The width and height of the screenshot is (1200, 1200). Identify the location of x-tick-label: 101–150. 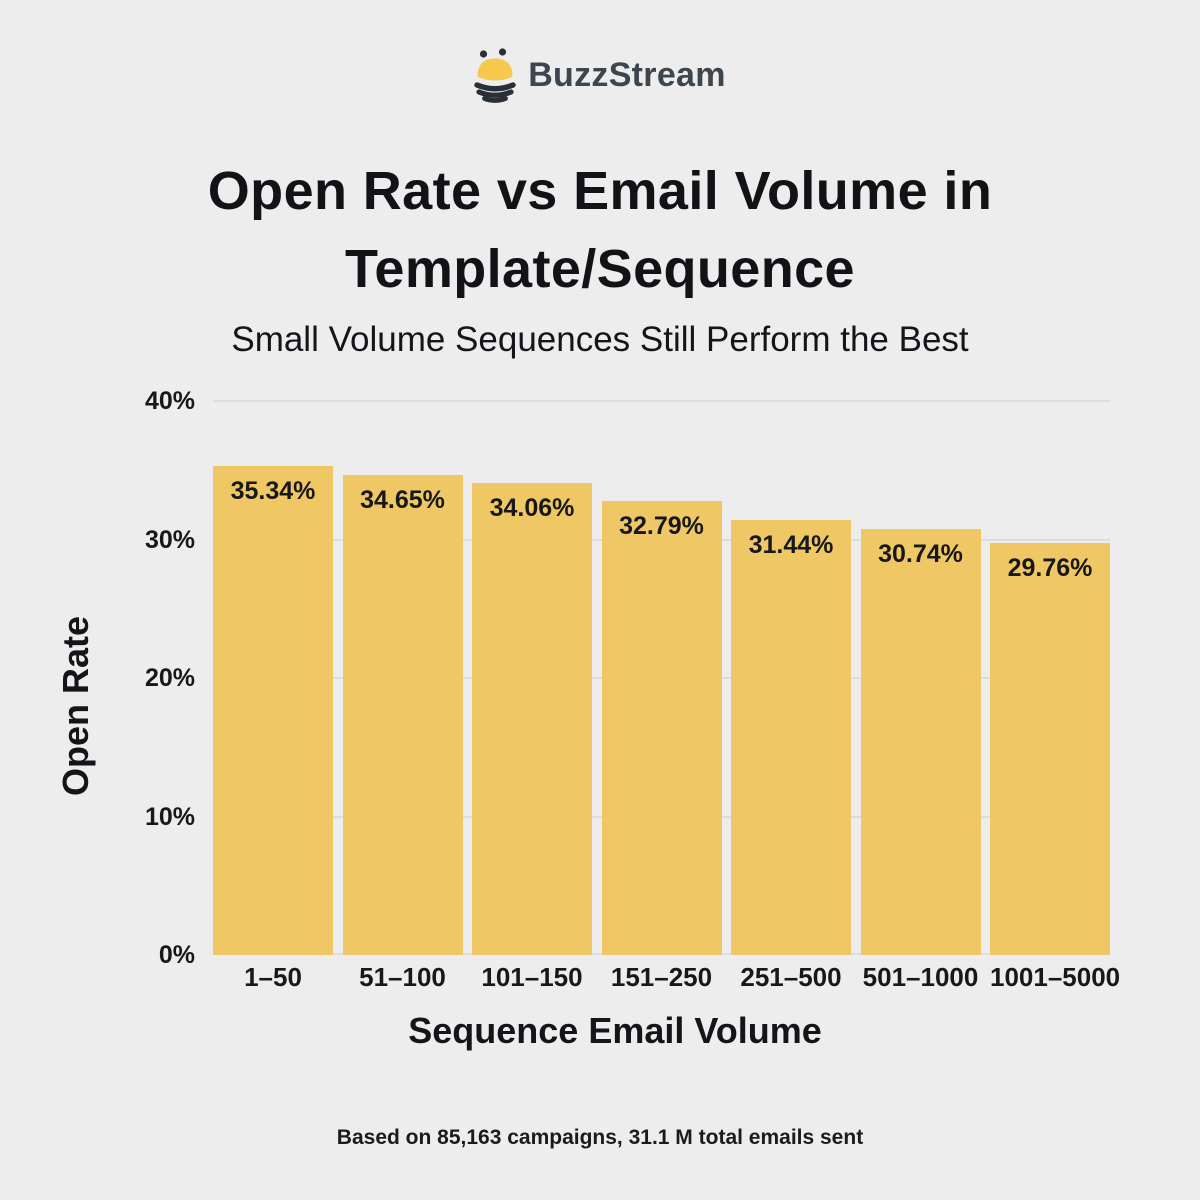
(532, 977).